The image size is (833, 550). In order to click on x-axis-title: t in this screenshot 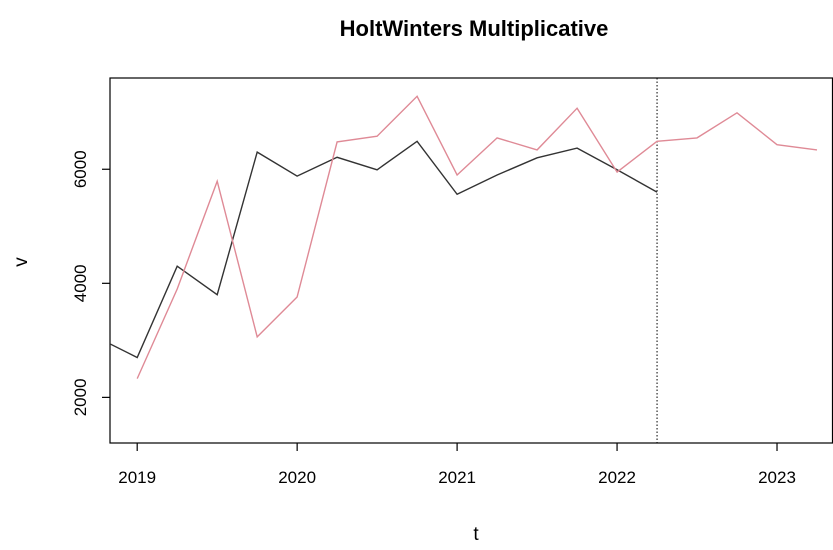, I will do `click(476, 534)`.